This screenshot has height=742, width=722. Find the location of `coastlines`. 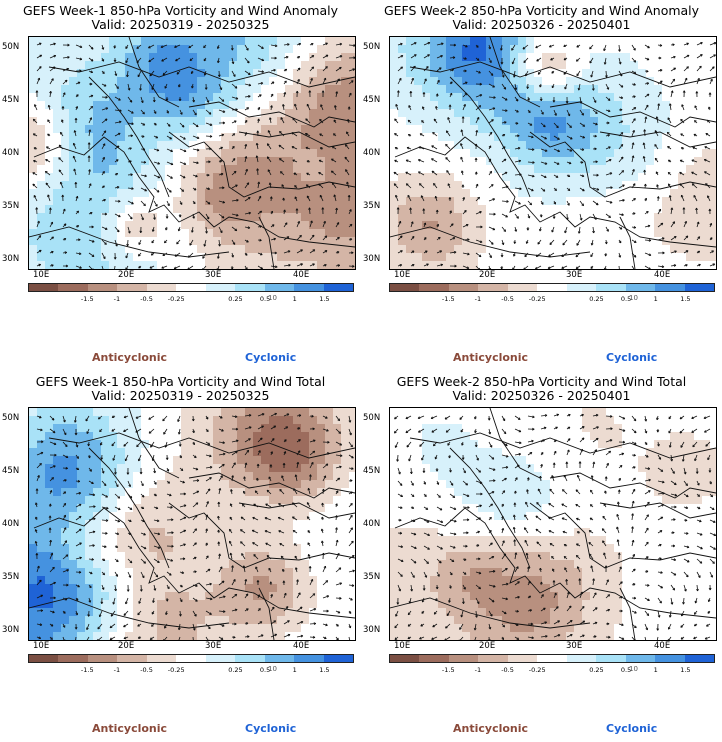

coastlines is located at coordinates (192, 153).